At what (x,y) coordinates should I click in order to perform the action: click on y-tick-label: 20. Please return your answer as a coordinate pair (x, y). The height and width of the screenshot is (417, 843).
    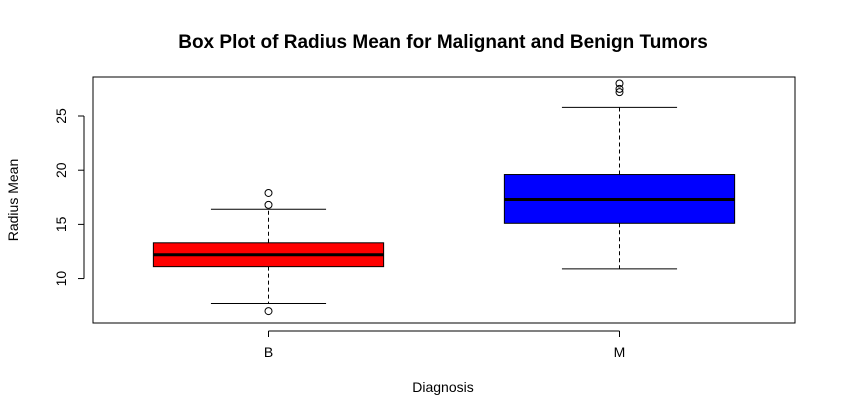
    Looking at the image, I should click on (61, 170).